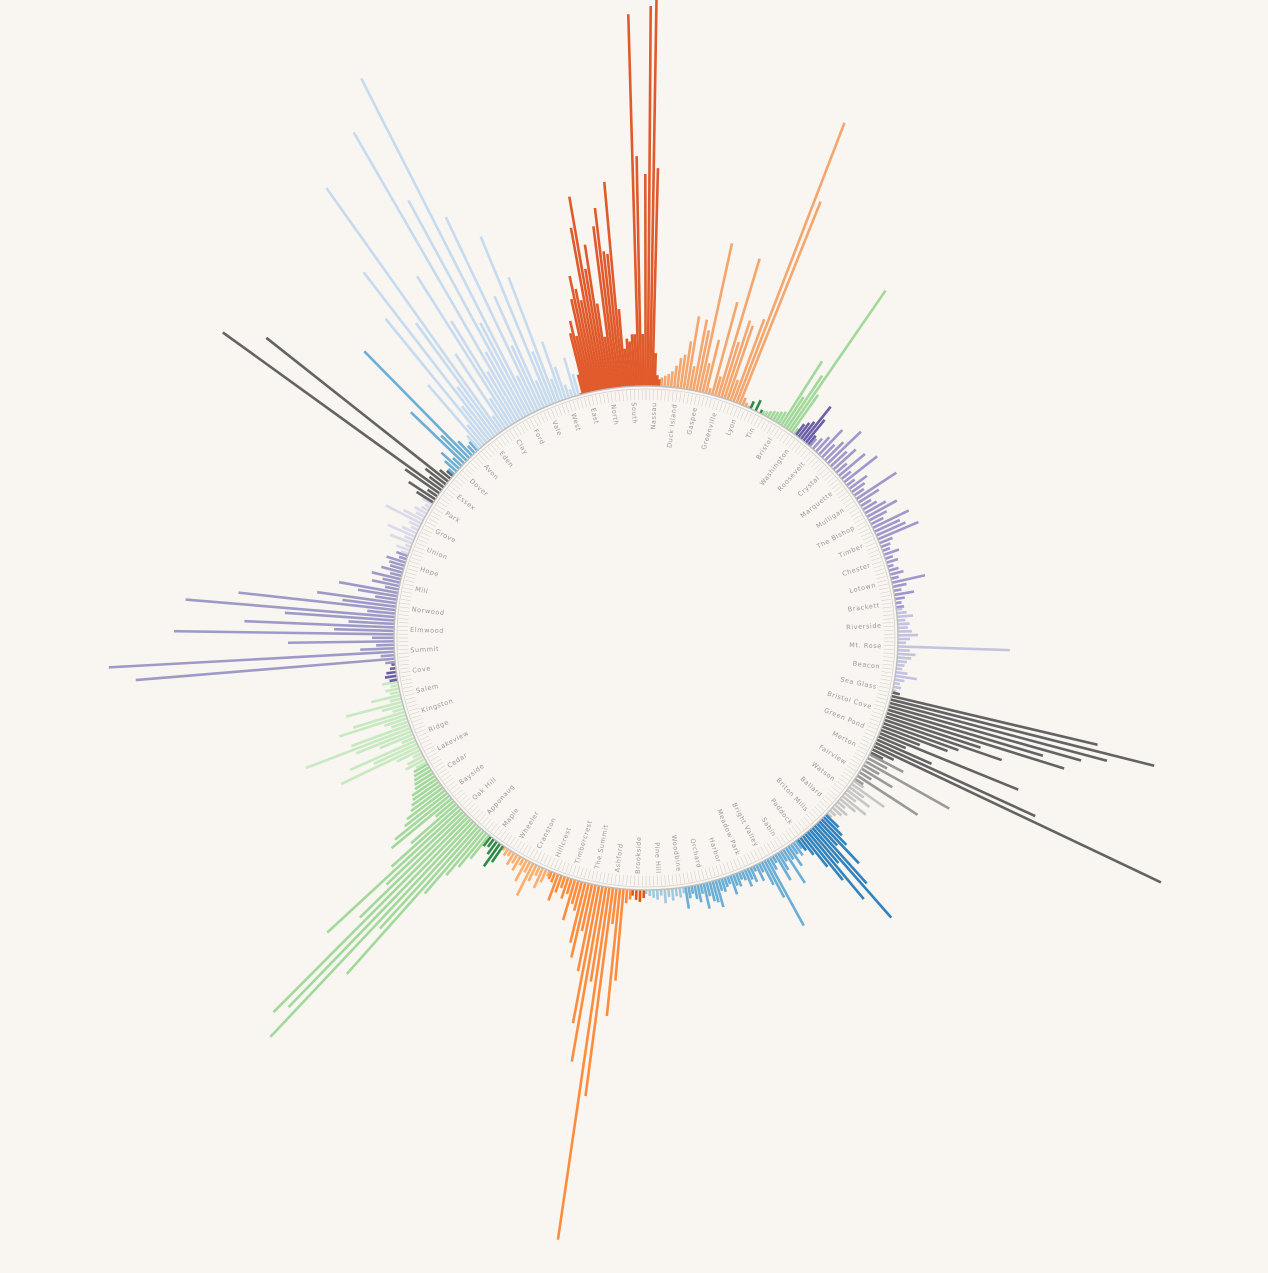 The height and width of the screenshot is (1273, 1268). Describe the element at coordinates (865, 645) in the screenshot. I see `tick-label: Mt. Rose` at that location.